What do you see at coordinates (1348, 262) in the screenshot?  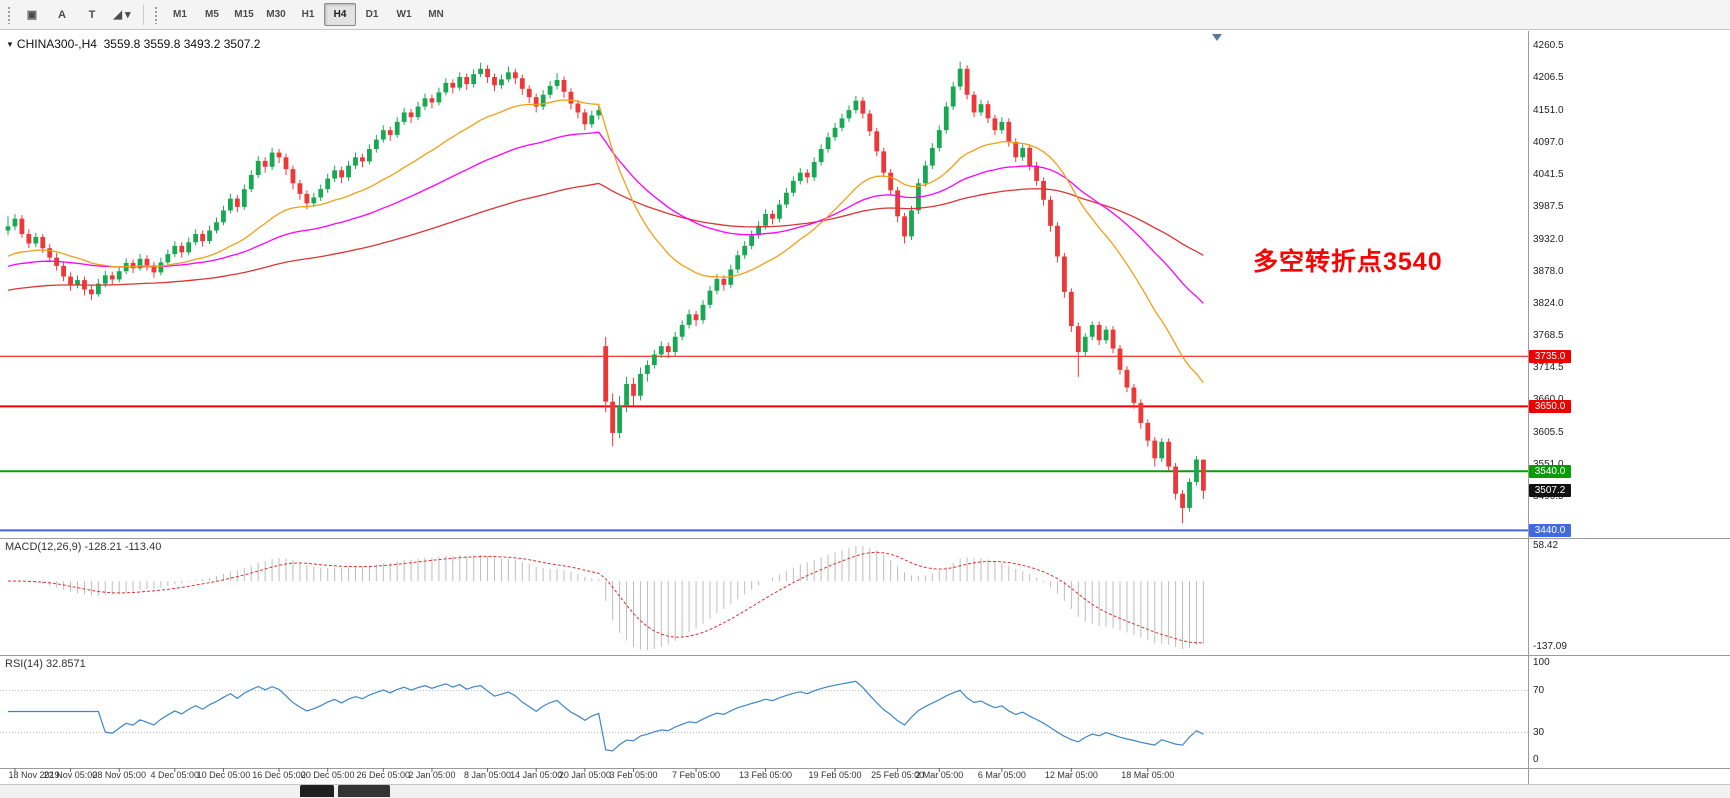 I see `chart-annotation: 多空转折点3540` at bounding box center [1348, 262].